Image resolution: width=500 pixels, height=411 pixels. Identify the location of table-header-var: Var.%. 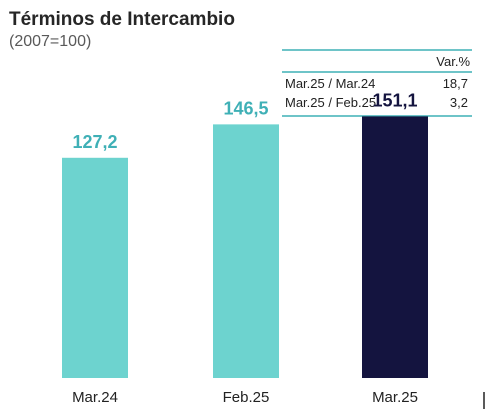
(453, 61).